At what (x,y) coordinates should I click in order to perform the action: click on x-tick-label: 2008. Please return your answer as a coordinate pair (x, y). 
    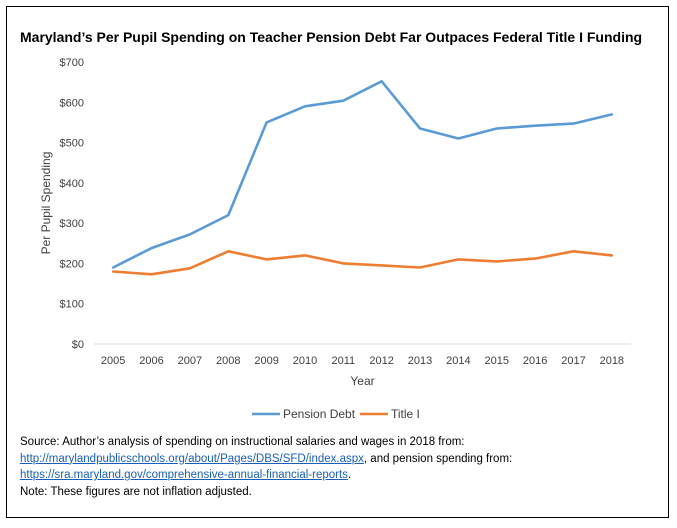
    Looking at the image, I should click on (228, 361).